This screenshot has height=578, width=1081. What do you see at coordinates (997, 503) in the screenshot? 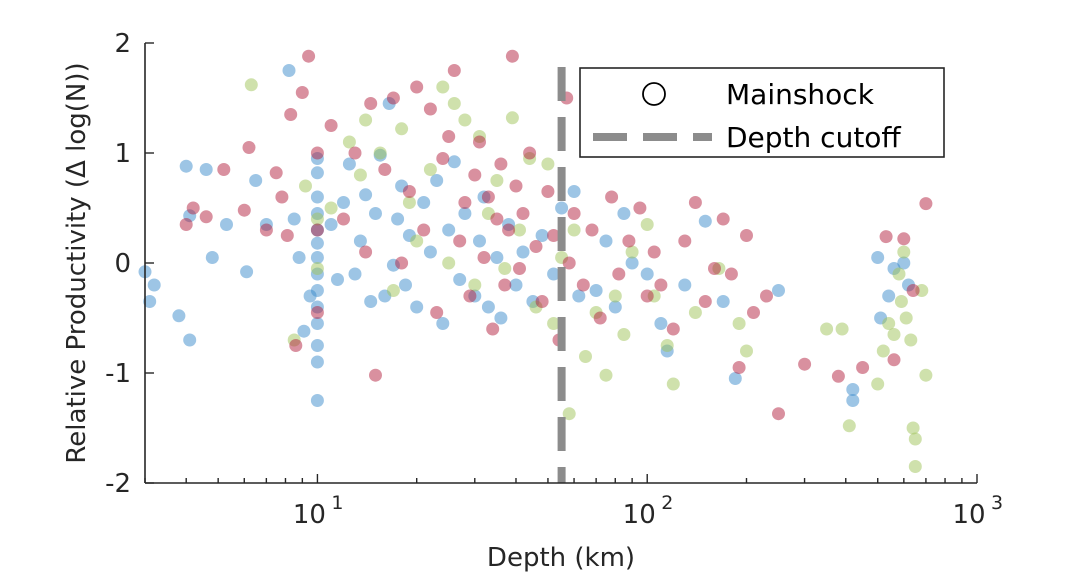
I see `x-tick-label-exponent: 3` at bounding box center [997, 503].